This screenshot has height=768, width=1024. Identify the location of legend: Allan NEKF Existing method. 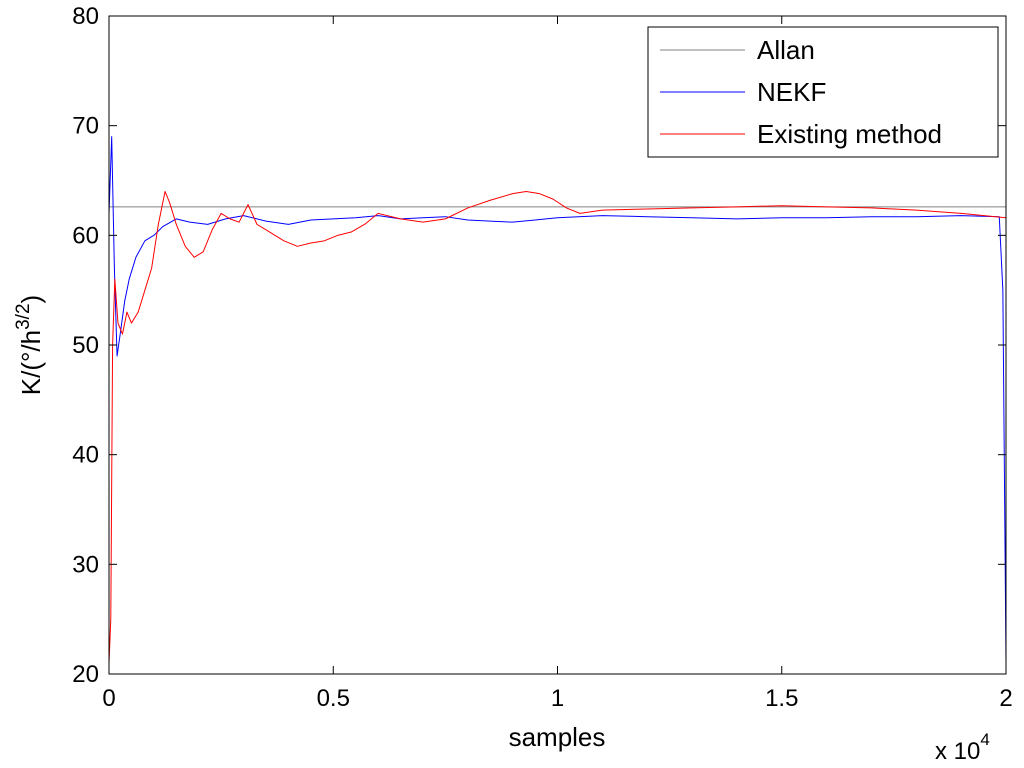
(823, 92).